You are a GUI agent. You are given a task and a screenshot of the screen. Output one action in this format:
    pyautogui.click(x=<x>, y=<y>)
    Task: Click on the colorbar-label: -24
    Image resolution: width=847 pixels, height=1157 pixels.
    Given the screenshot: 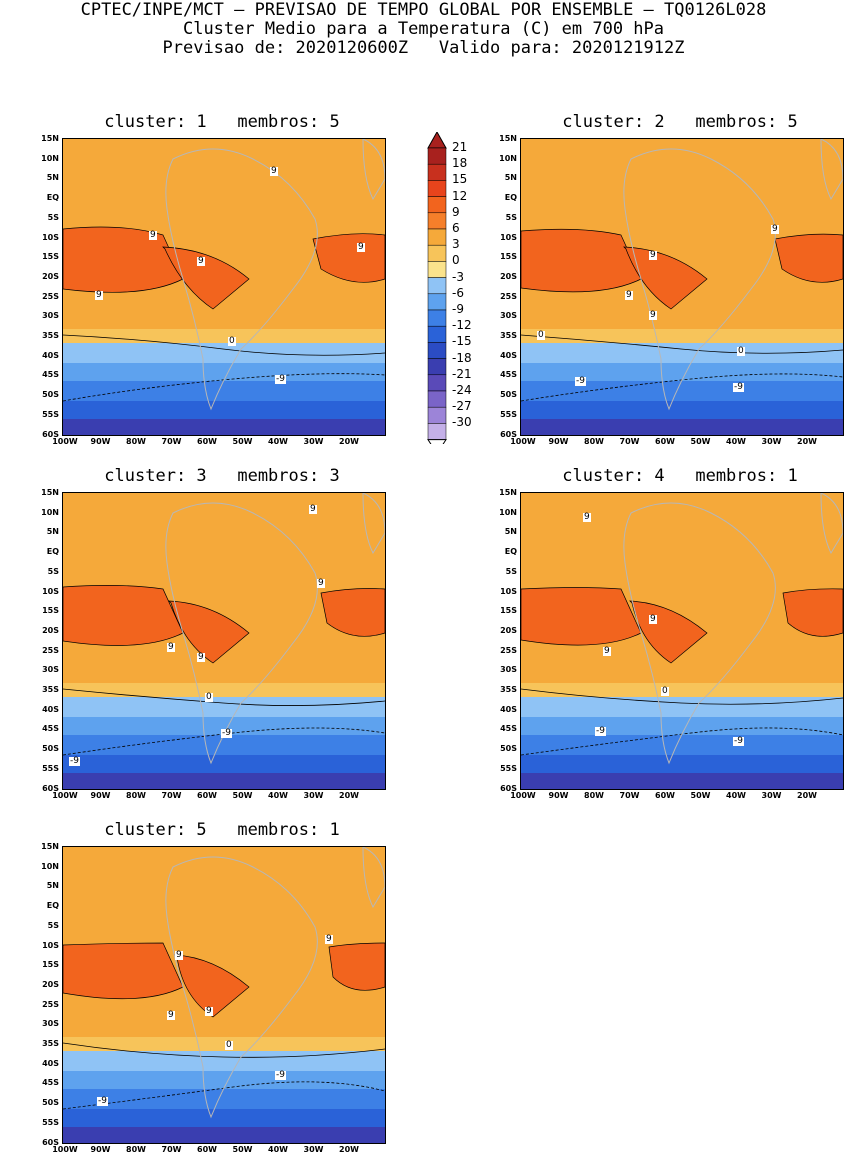 What is the action you would take?
    pyautogui.click(x=462, y=390)
    